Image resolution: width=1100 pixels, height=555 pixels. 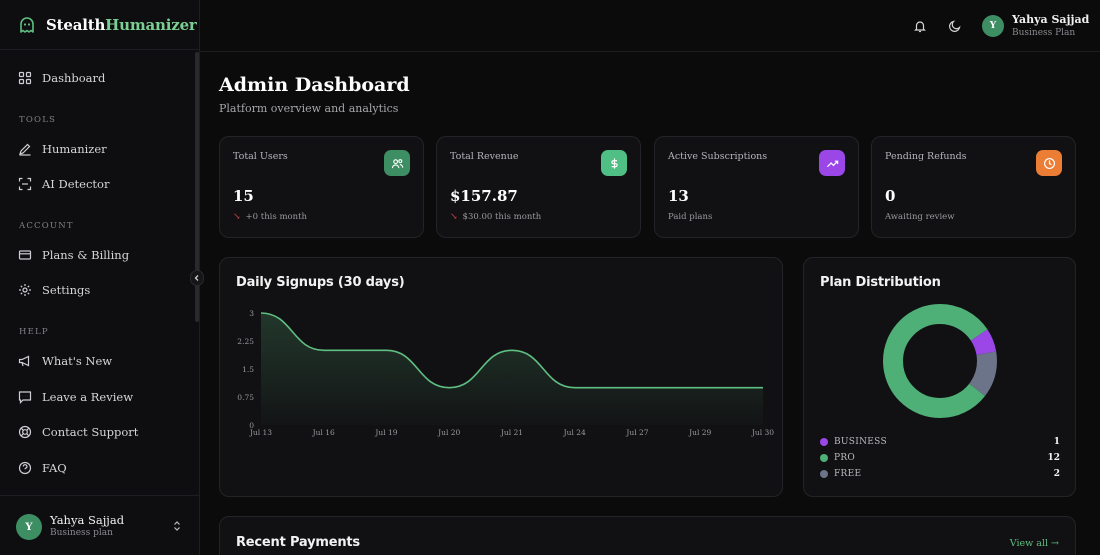 I want to click on topbar: Y Yahya Sajjad Business Plan, so click(x=650, y=26).